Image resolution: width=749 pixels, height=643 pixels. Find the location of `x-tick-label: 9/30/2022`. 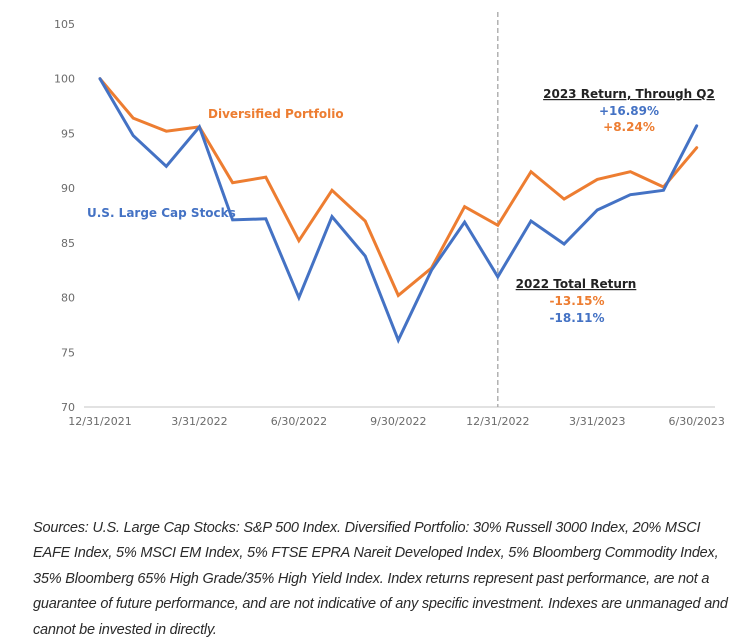

x-tick-label: 9/30/2022 is located at coordinates (398, 421).